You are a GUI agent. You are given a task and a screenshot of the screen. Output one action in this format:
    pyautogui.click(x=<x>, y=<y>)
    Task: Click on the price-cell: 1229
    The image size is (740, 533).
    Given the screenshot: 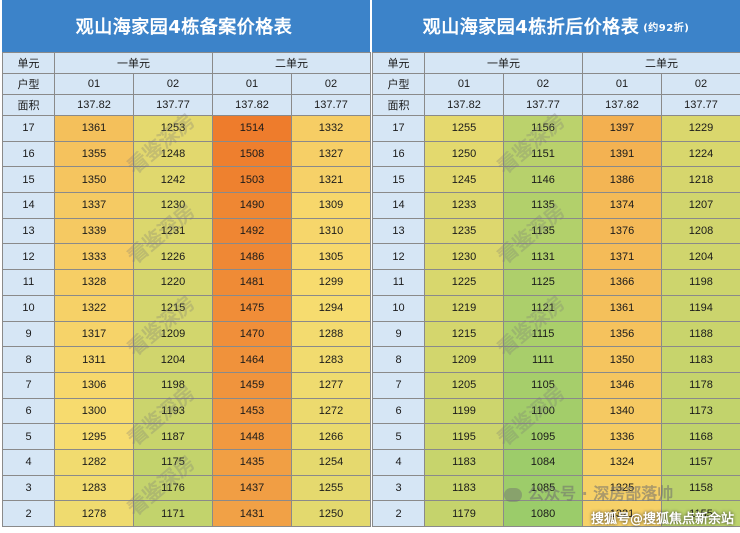 What is the action you would take?
    pyautogui.click(x=700, y=128)
    